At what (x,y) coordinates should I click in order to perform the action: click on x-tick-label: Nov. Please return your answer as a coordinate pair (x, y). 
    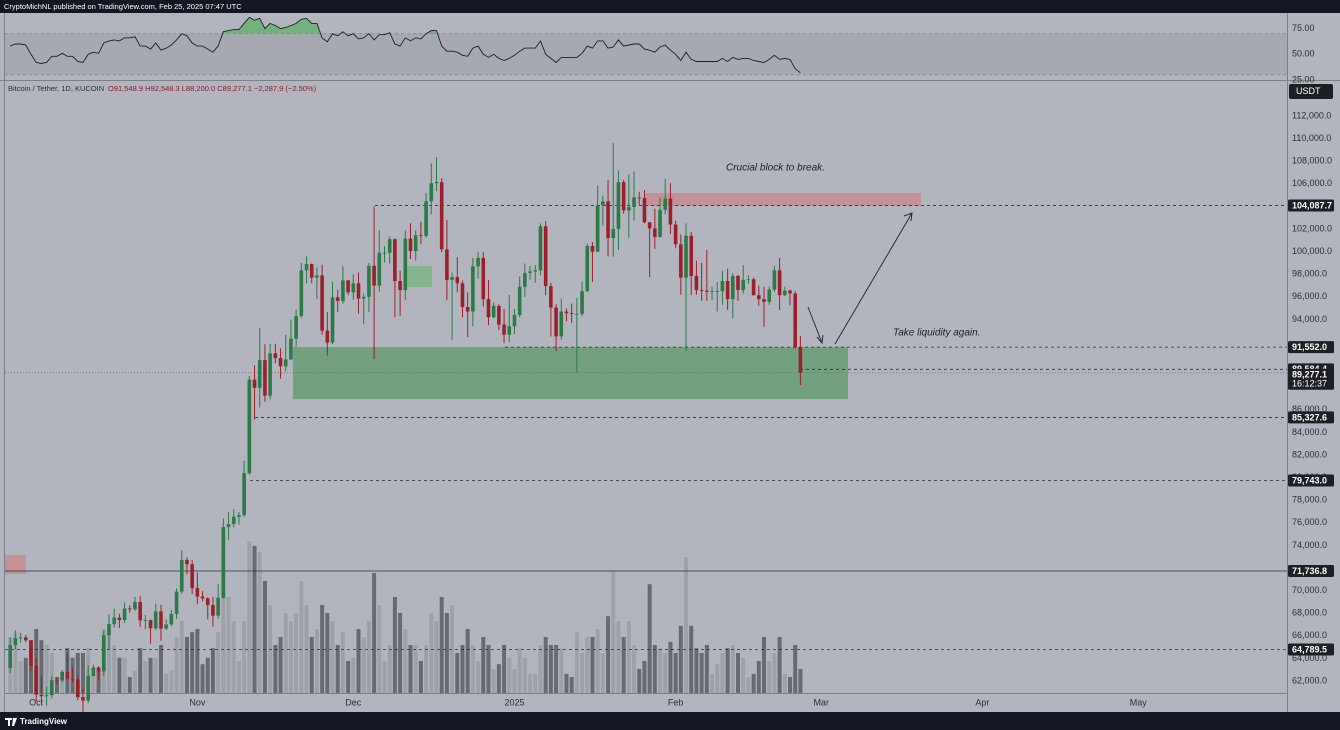
    Looking at the image, I should click on (197, 702).